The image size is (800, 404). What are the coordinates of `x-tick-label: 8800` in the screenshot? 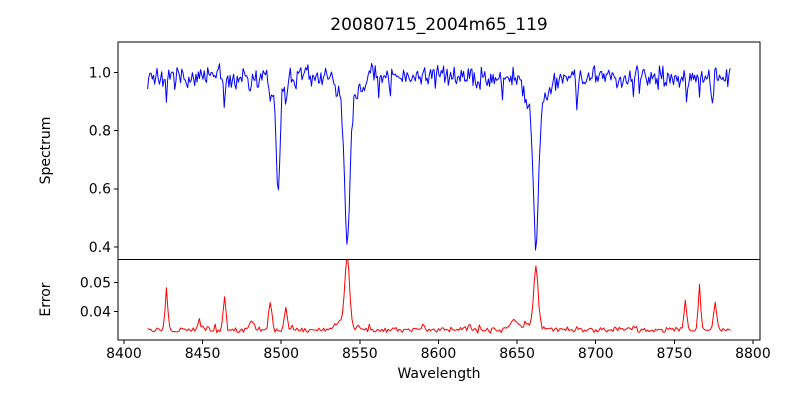 It's located at (753, 354).